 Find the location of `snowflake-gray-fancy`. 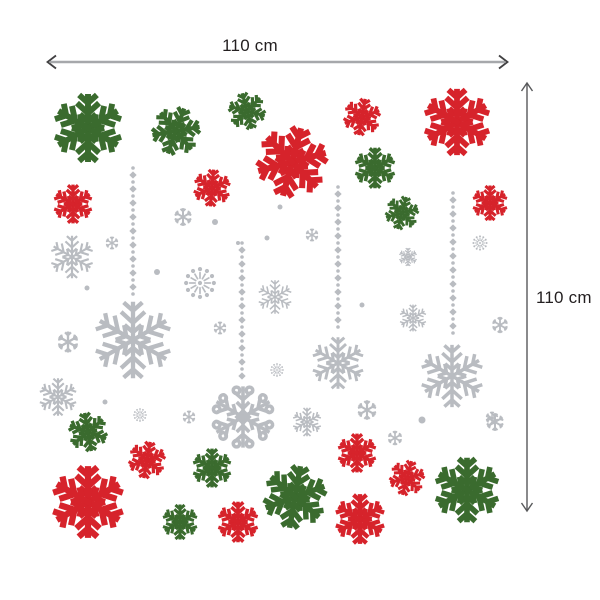

snowflake-gray-fancy is located at coordinates (242, 417).